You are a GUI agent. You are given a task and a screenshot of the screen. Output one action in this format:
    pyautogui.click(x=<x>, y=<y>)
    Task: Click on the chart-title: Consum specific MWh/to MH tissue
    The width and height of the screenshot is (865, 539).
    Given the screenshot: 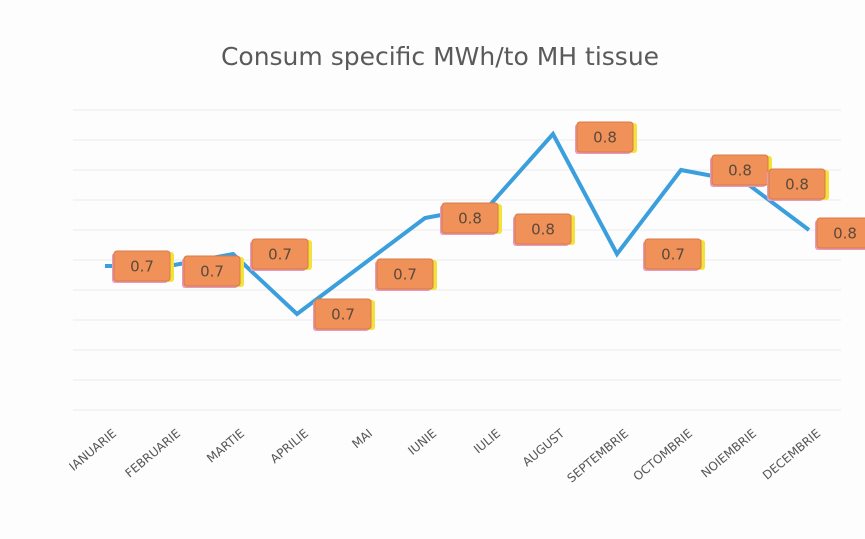 What is the action you would take?
    pyautogui.click(x=440, y=56)
    